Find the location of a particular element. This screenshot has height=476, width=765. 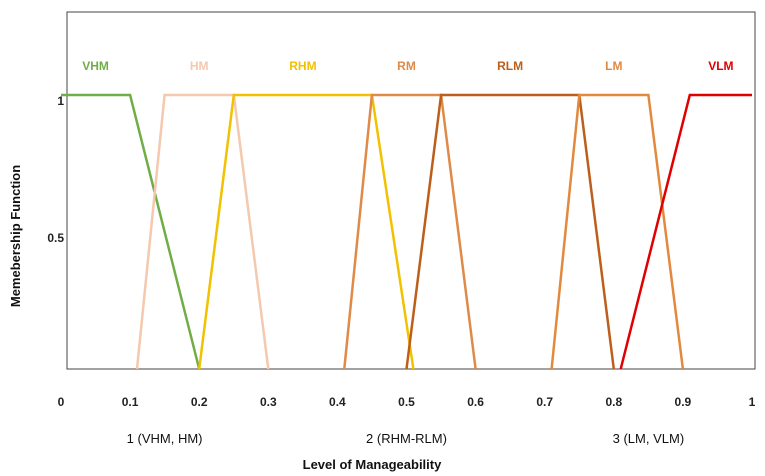

series-line-vhm is located at coordinates (131, 231).